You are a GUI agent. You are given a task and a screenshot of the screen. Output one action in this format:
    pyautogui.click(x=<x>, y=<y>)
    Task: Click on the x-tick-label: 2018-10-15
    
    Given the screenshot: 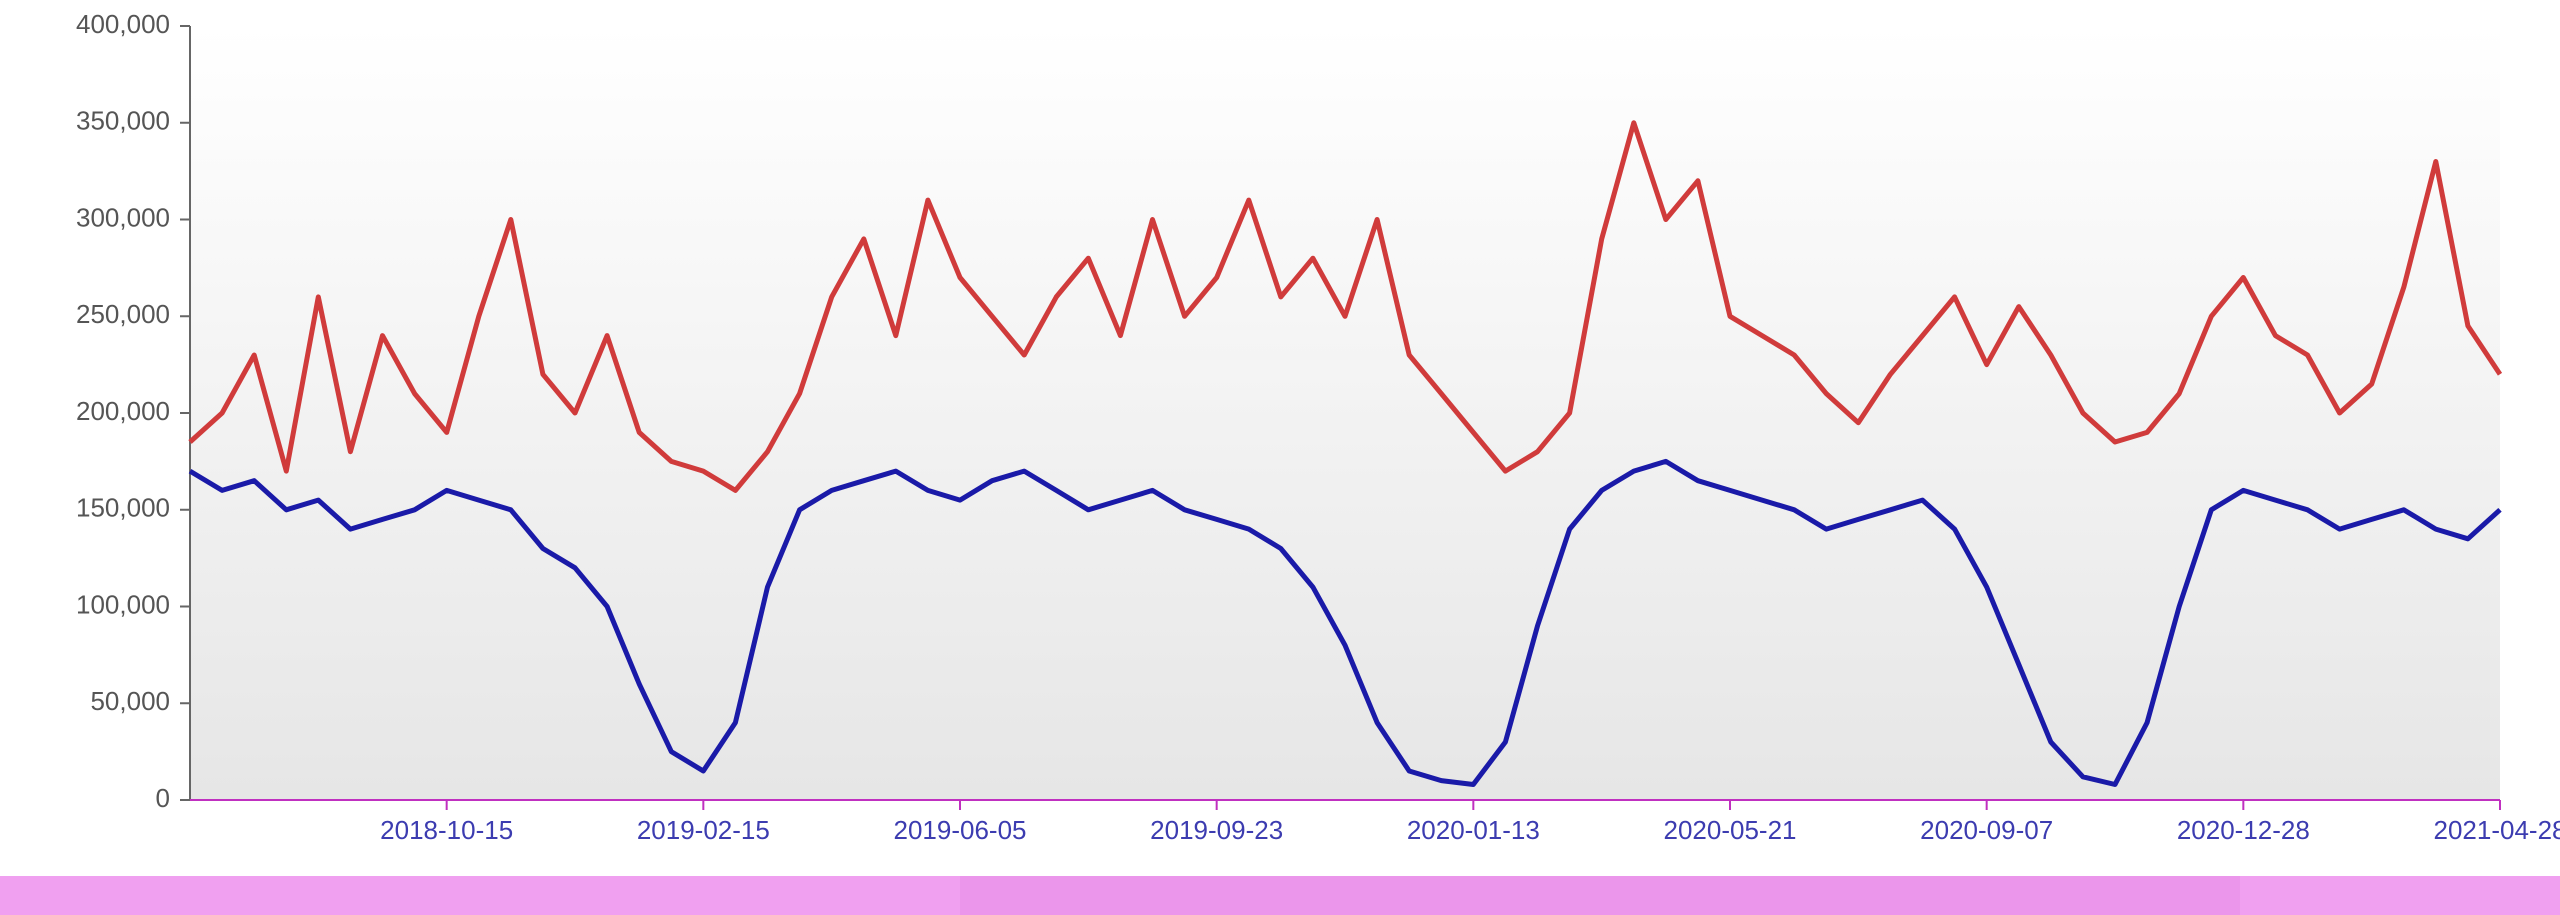 What is the action you would take?
    pyautogui.click(x=446, y=830)
    